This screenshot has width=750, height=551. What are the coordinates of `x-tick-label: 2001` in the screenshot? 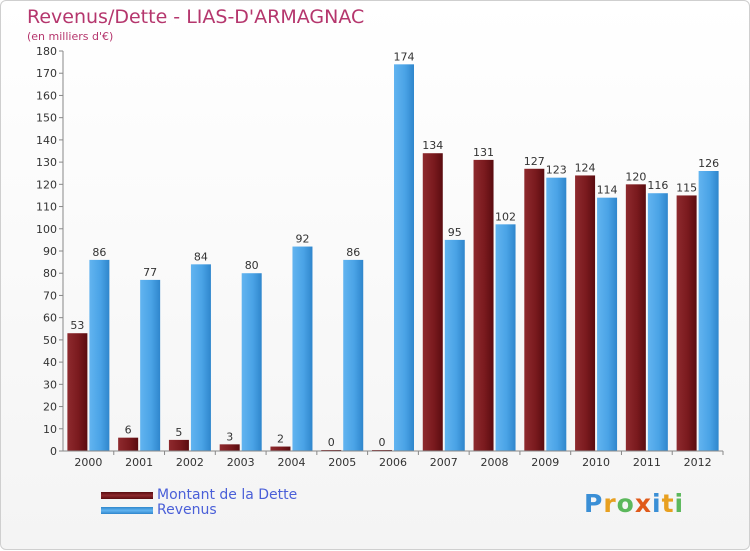 It's located at (139, 462).